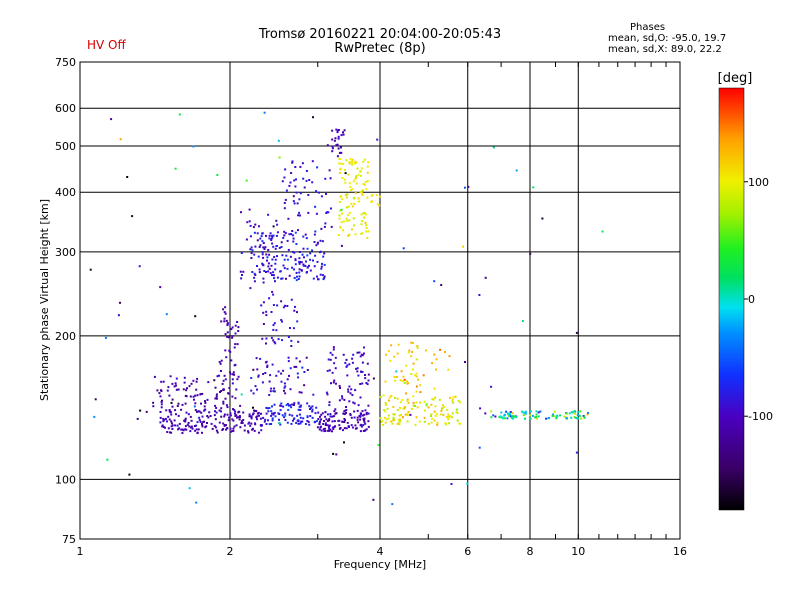  I want to click on colorbar-unit: [deg], so click(735, 78).